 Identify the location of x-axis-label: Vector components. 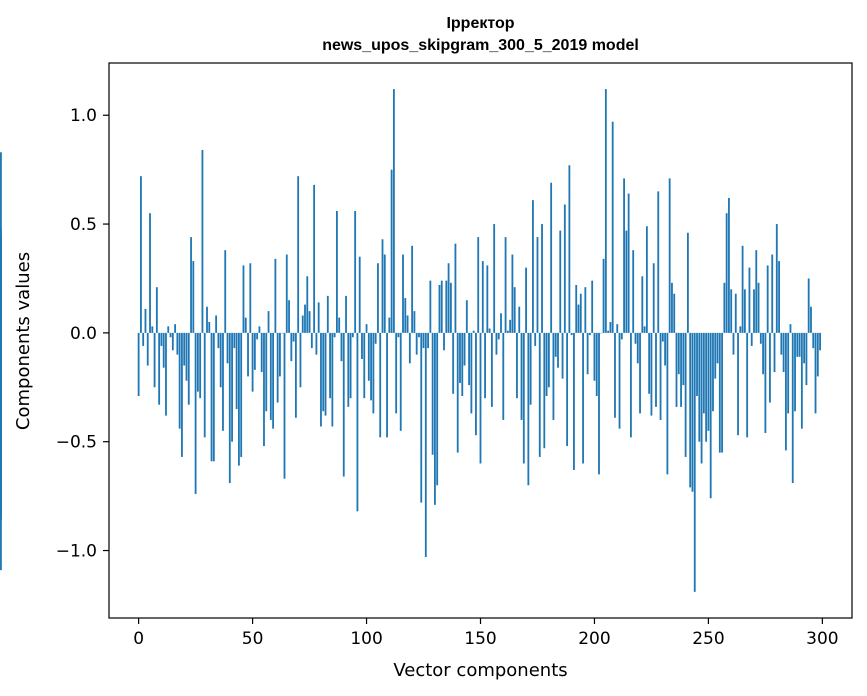
(480, 670).